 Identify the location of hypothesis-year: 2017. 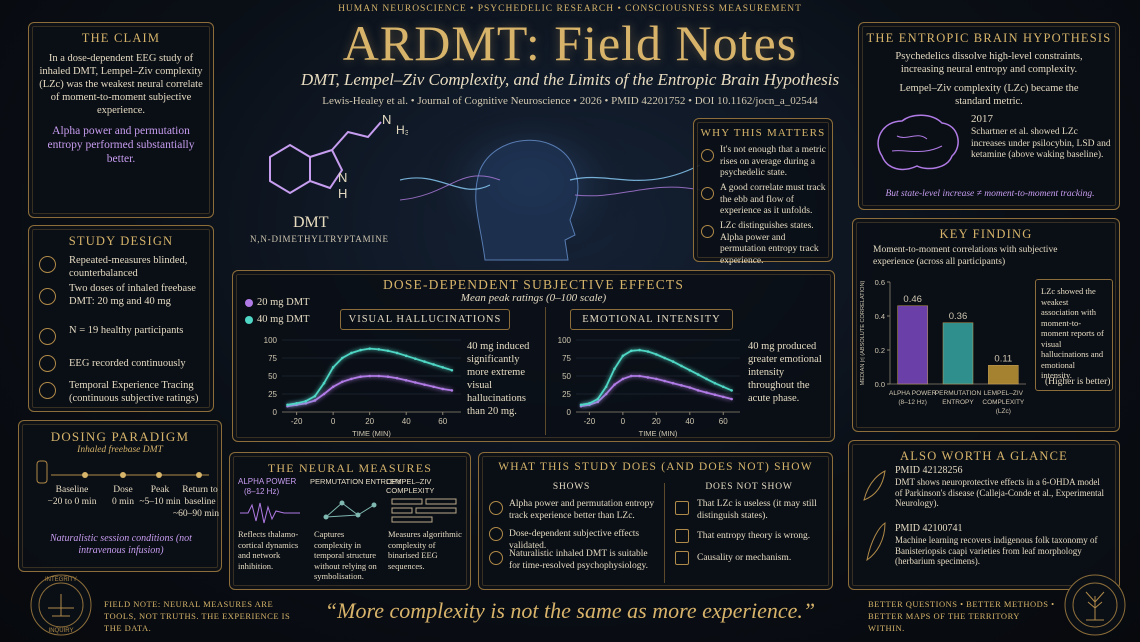
(982, 119).